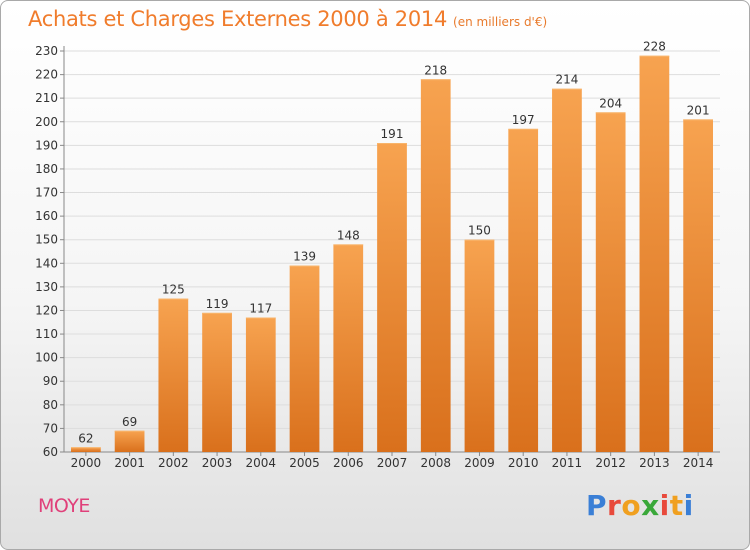  What do you see at coordinates (610, 463) in the screenshot?
I see `x-tick-label: 2012` at bounding box center [610, 463].